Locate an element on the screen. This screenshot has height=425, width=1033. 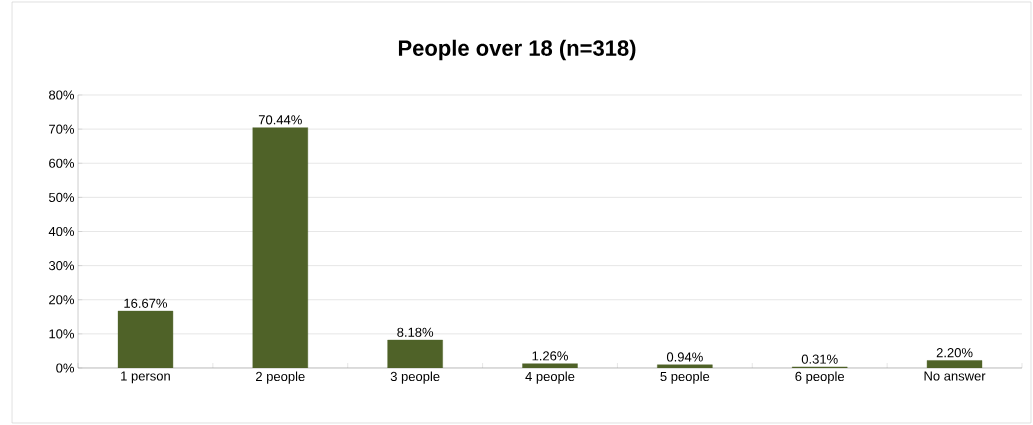
x-tick-label: 3 people is located at coordinates (415, 377).